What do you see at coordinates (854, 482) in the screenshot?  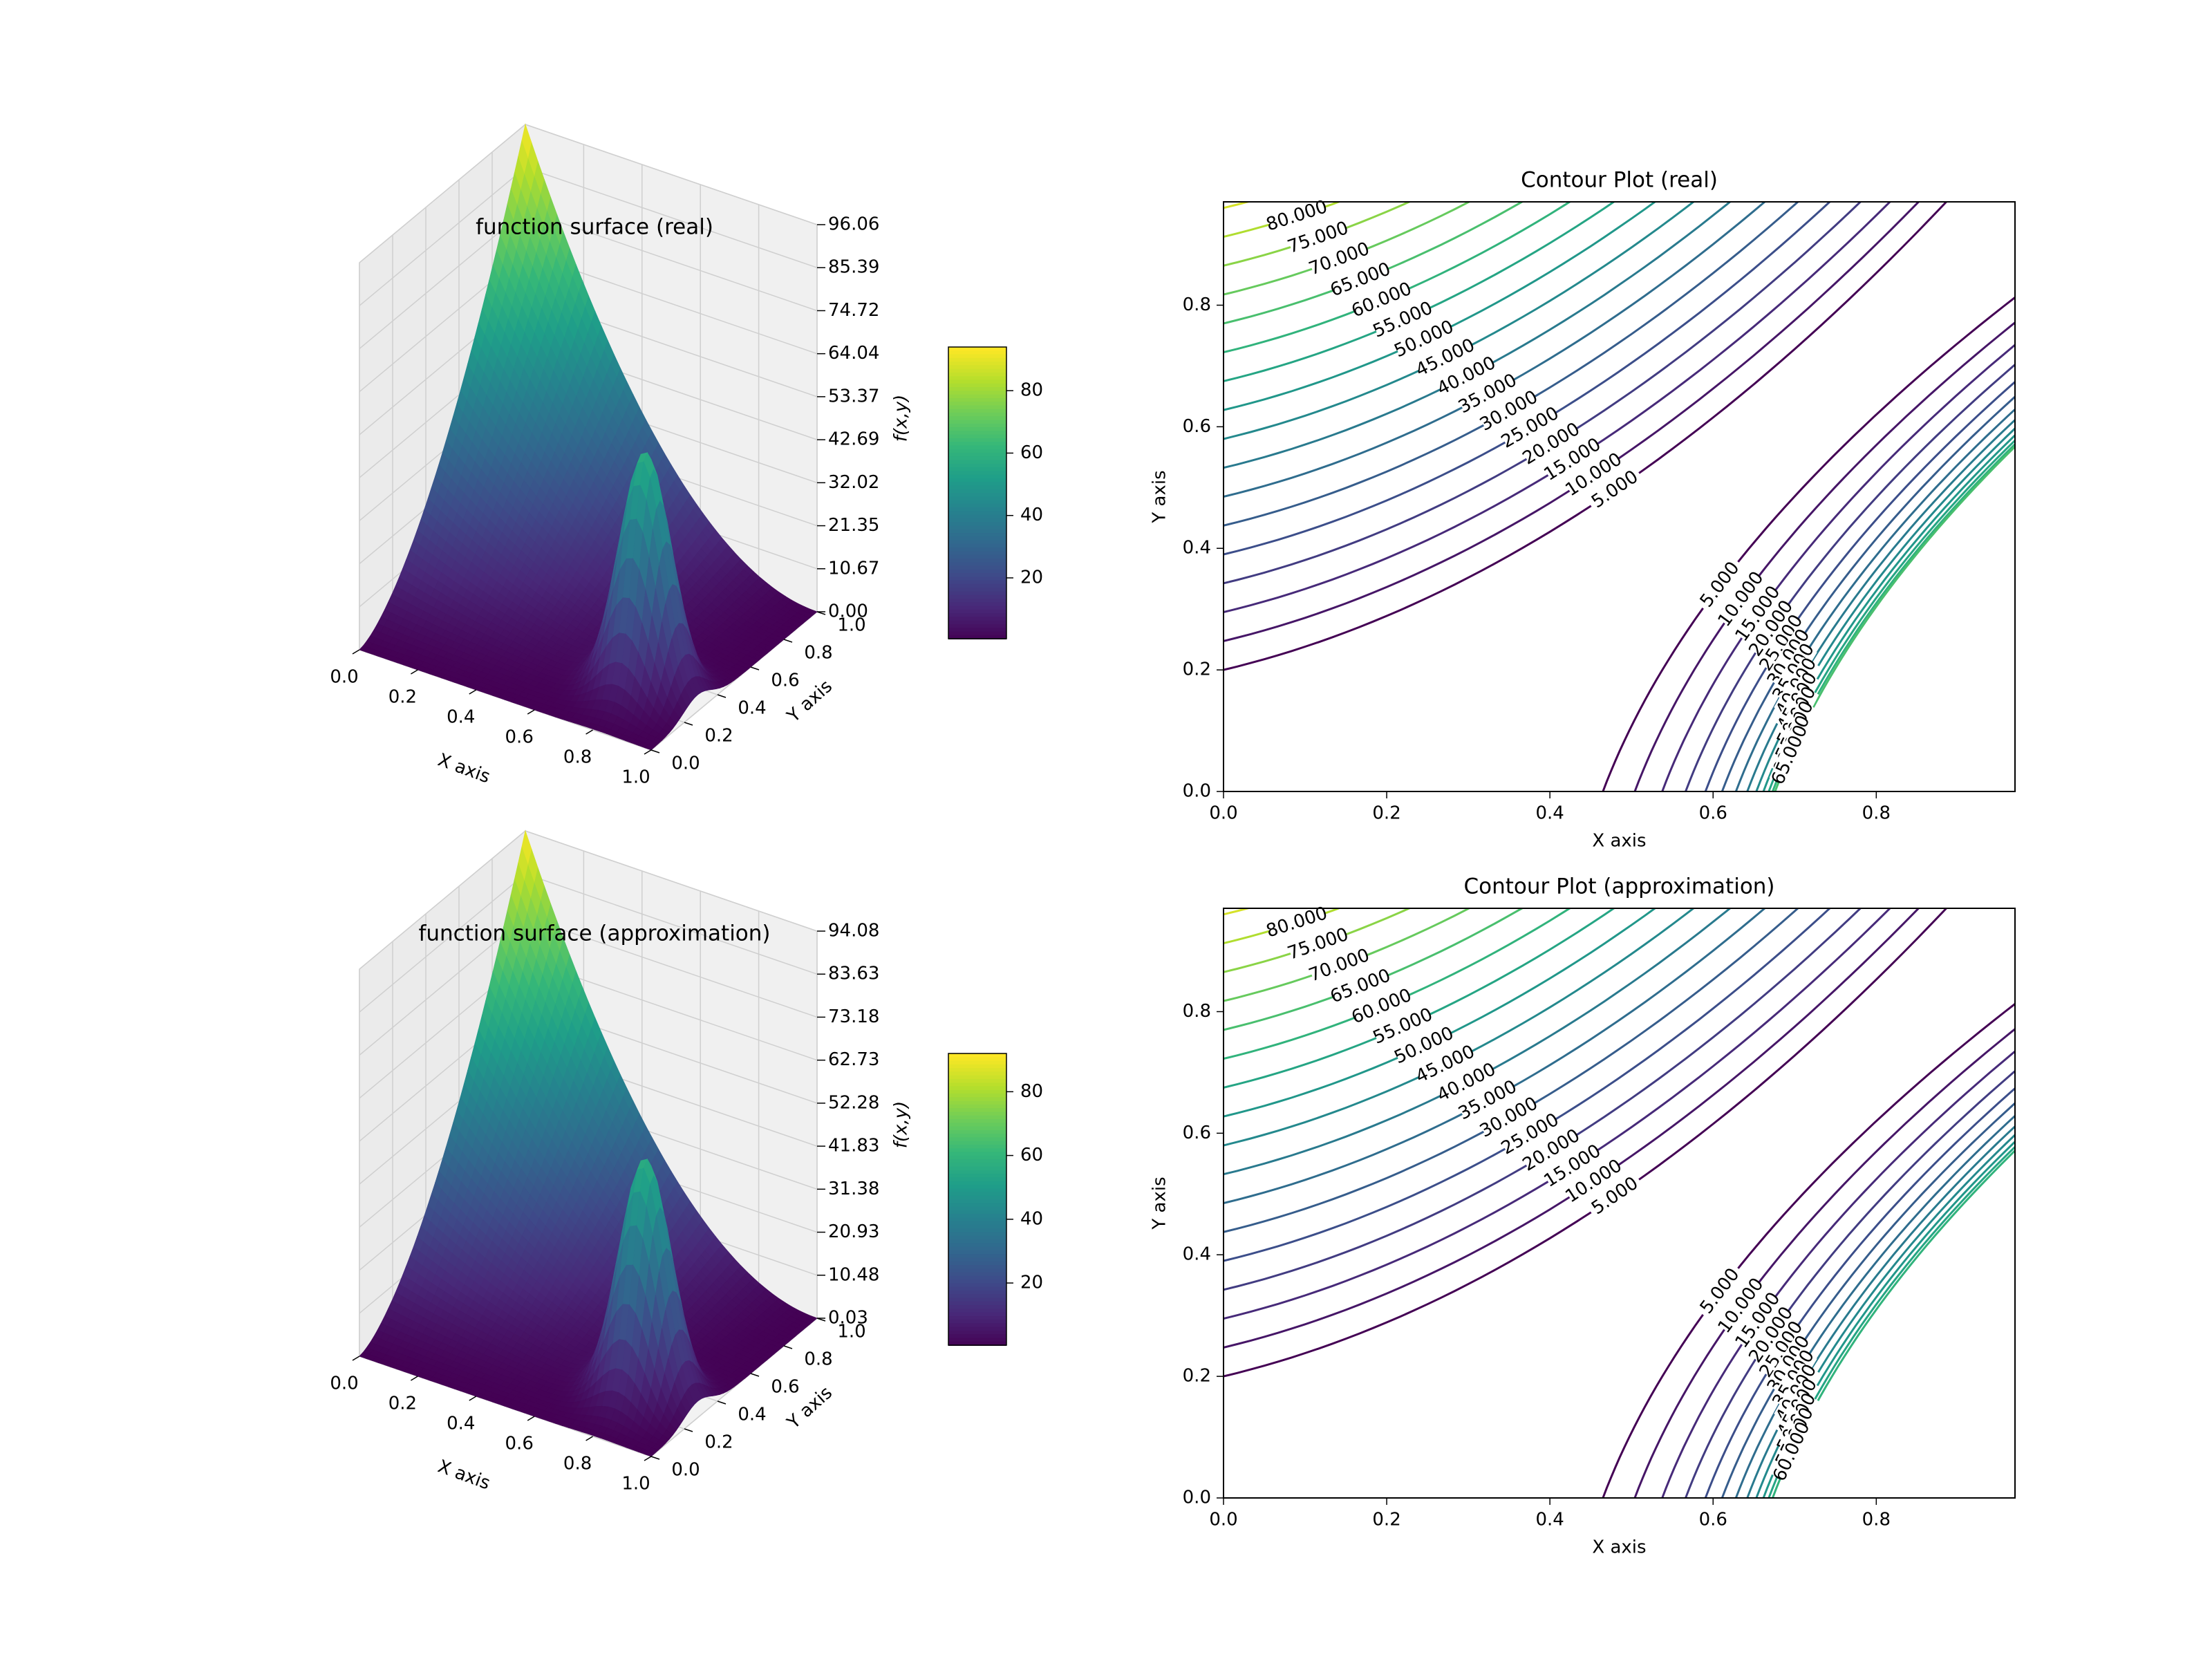 I see `z-tick-label: 32.02` at bounding box center [854, 482].